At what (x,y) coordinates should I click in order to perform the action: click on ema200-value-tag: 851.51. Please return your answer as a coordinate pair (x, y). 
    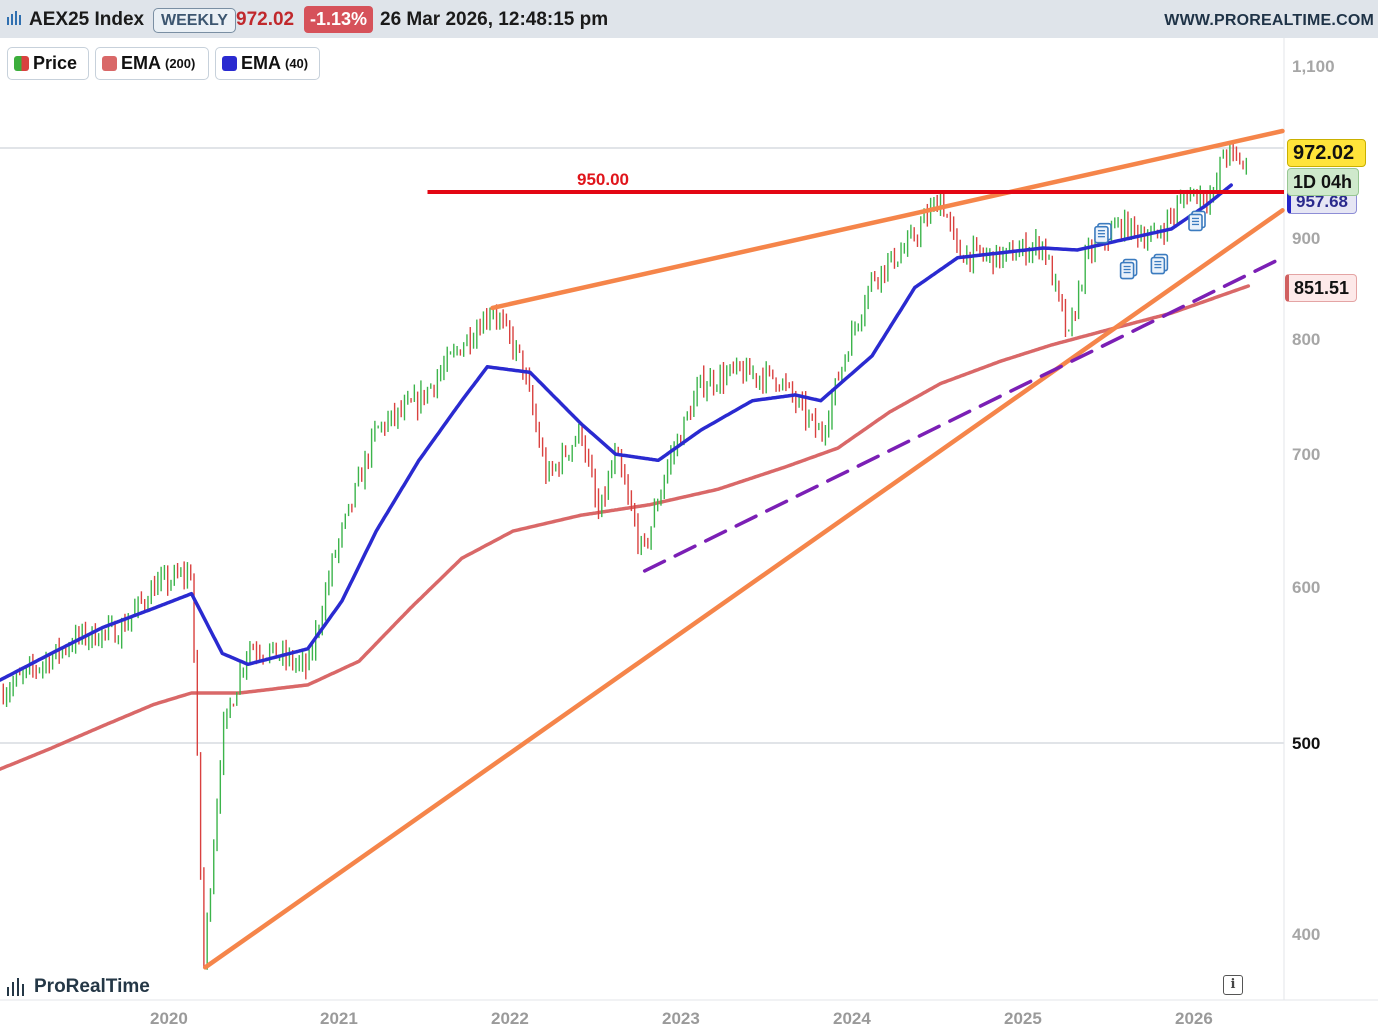
    Looking at the image, I should click on (1321, 288).